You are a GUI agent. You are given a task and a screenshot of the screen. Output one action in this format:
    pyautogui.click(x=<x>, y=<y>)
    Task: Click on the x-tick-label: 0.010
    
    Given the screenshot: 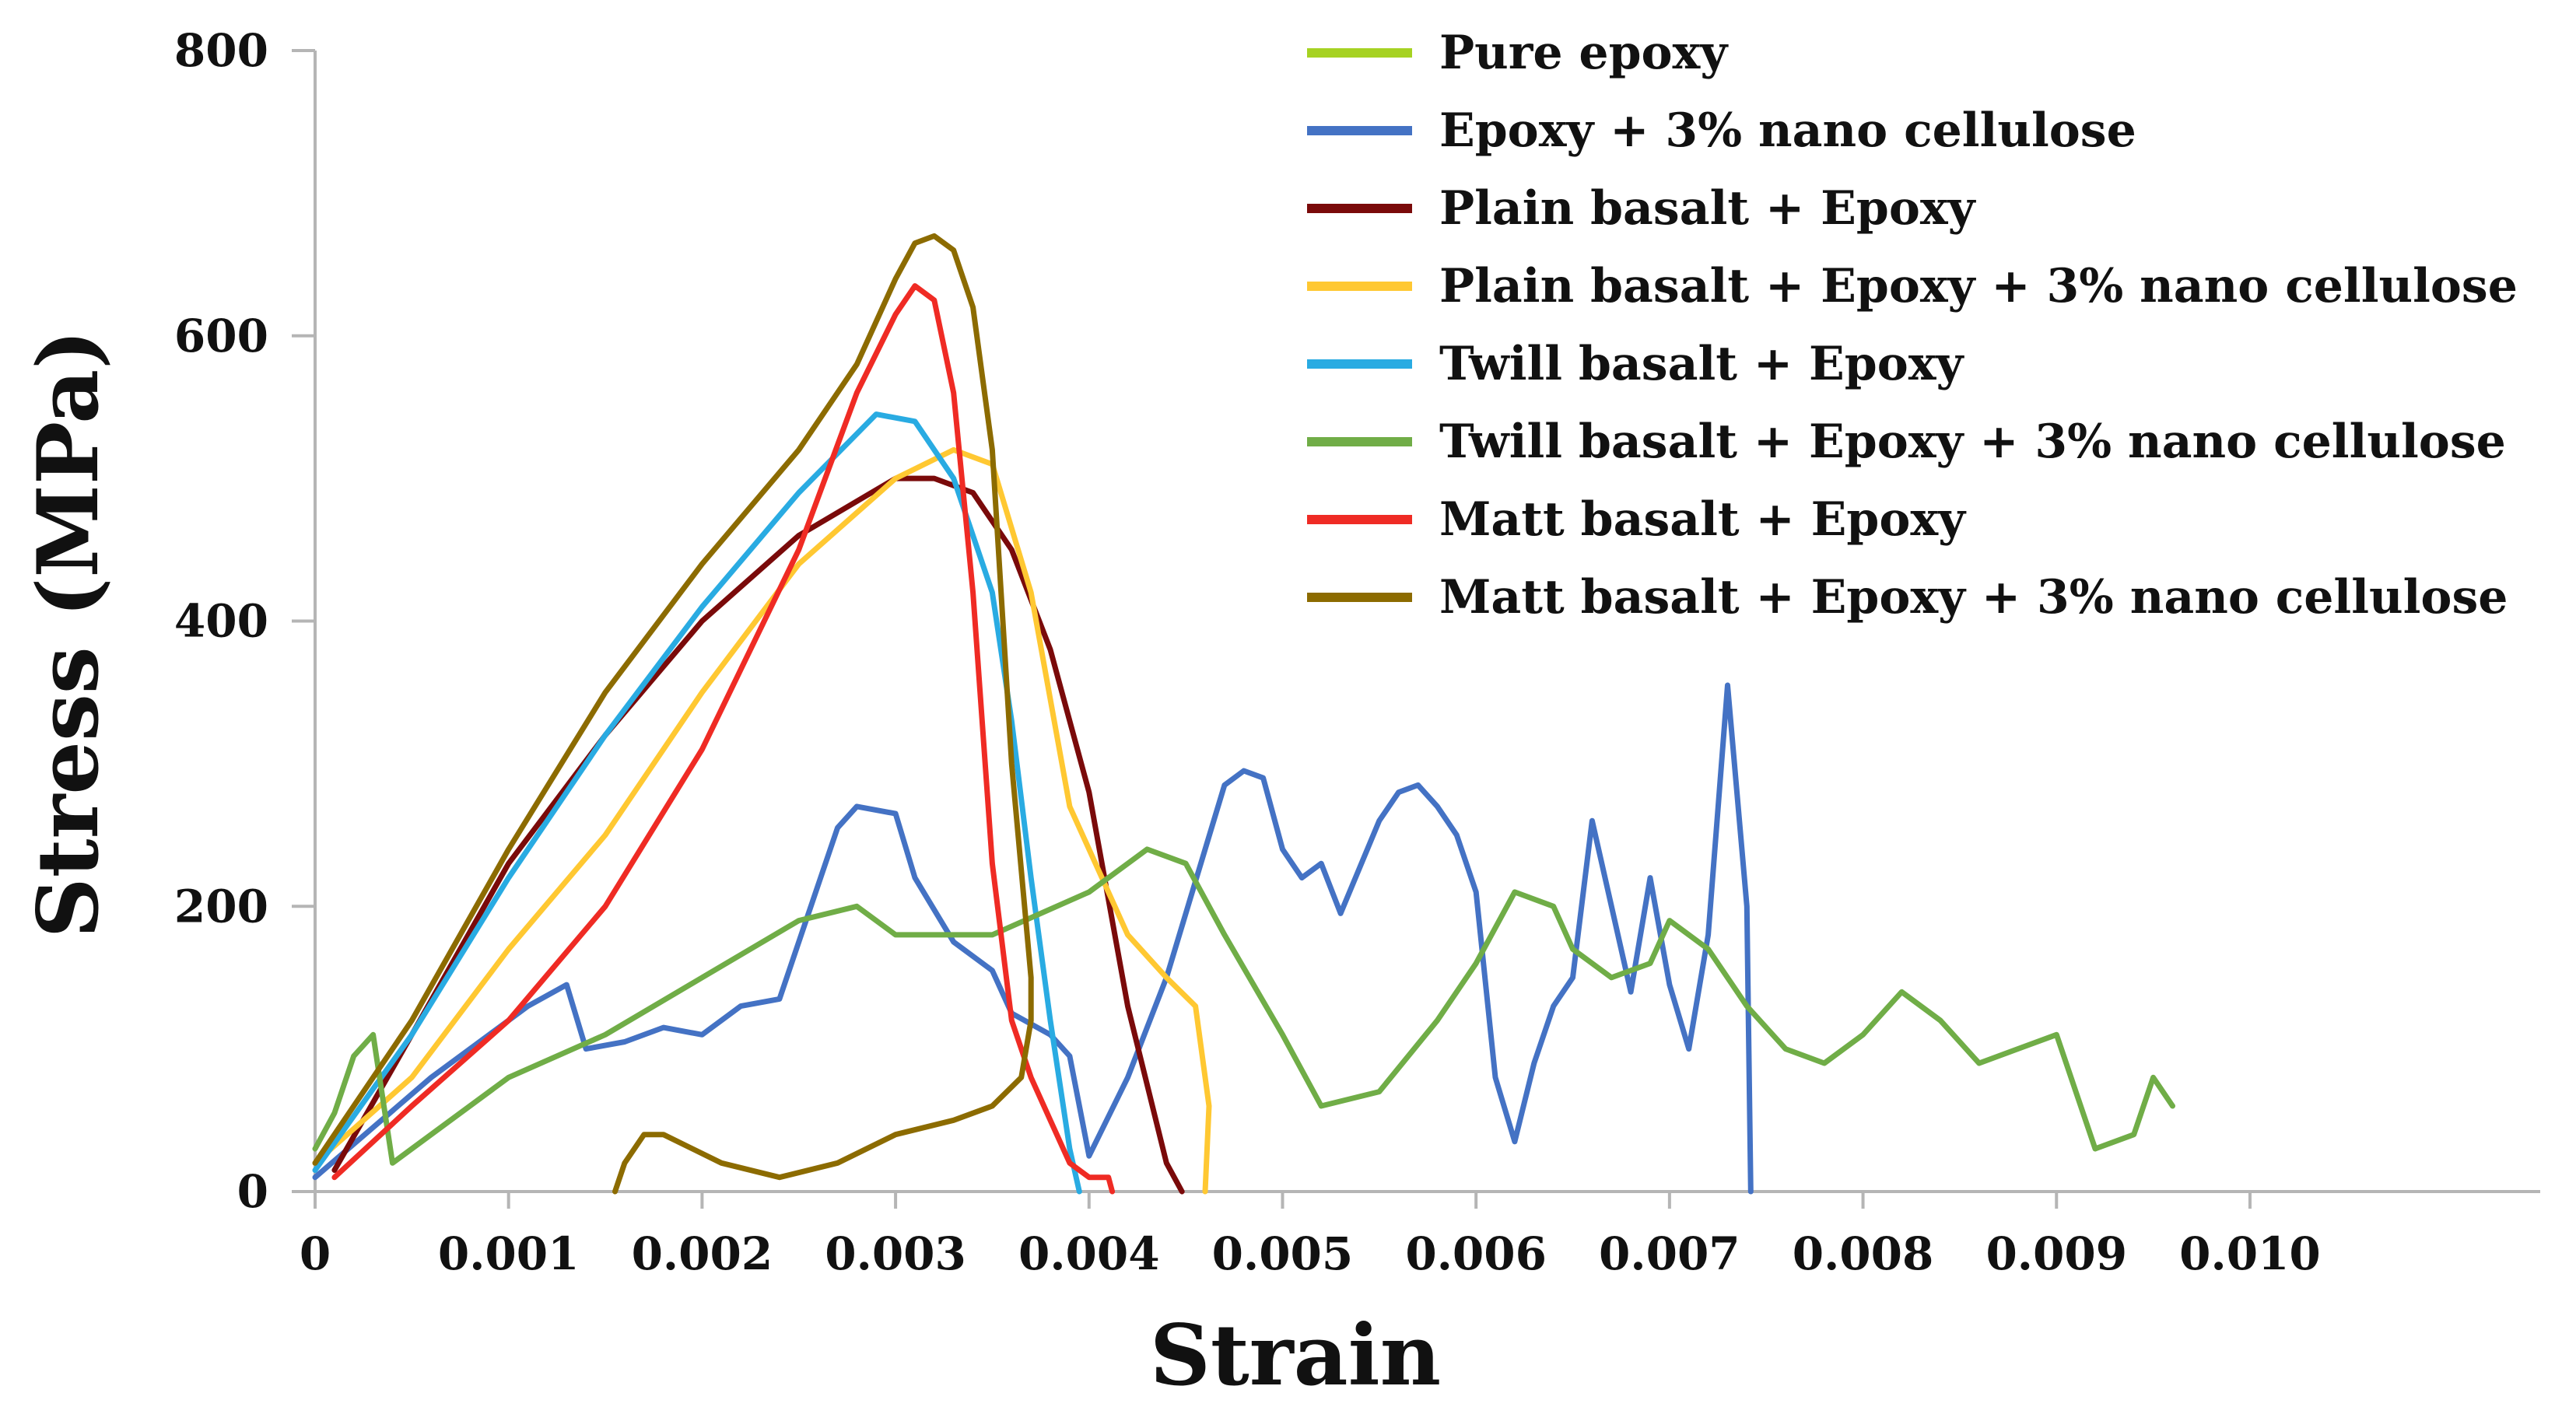 What is the action you would take?
    pyautogui.click(x=2250, y=1254)
    